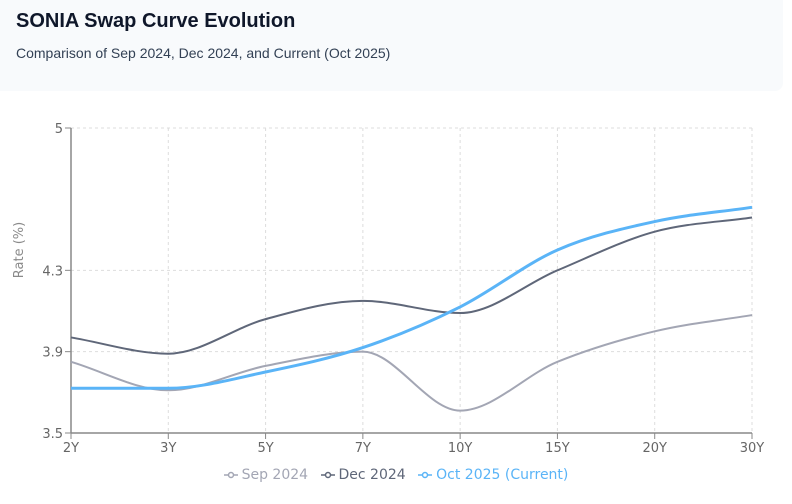  What do you see at coordinates (52, 353) in the screenshot?
I see `y-tick-label: 3.9` at bounding box center [52, 353].